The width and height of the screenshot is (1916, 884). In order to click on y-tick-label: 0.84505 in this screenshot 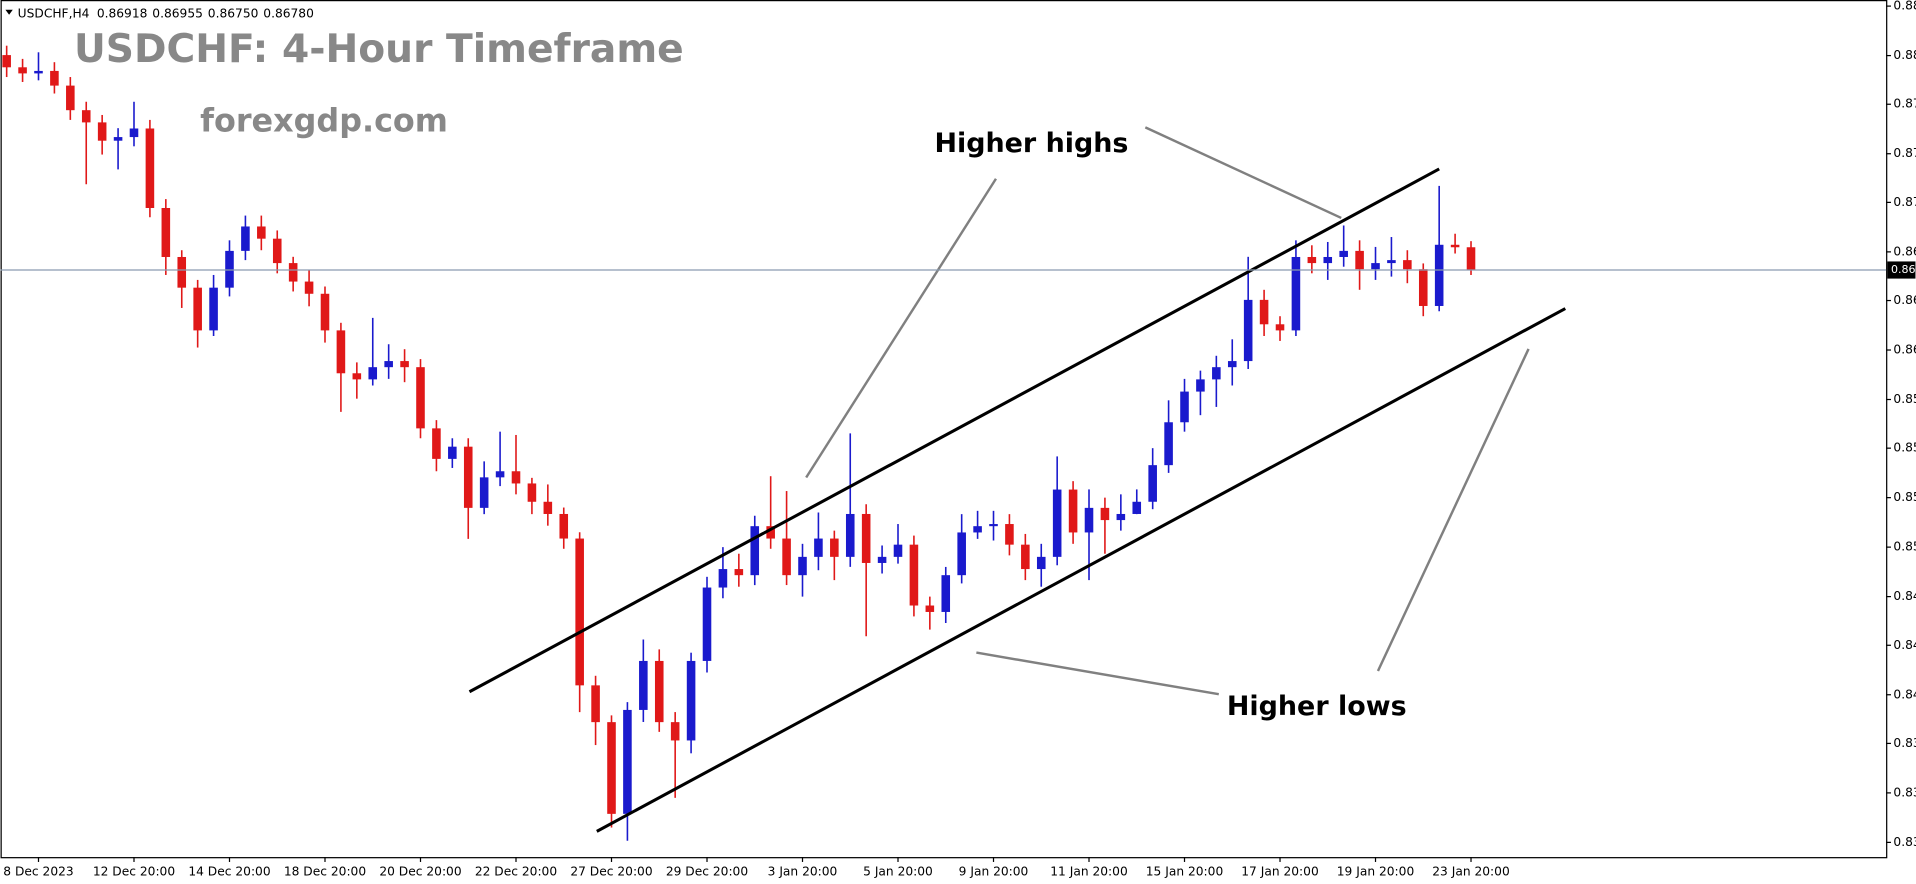, I will do `click(1904, 645)`.